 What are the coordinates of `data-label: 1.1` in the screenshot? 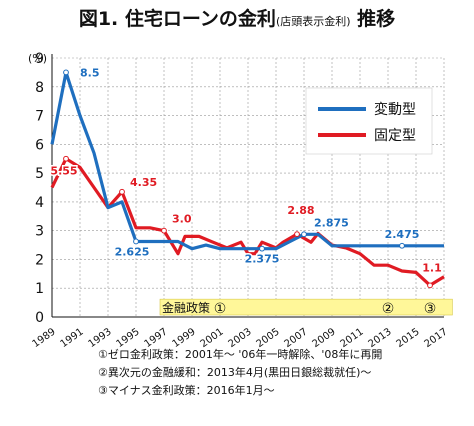 It's located at (432, 267).